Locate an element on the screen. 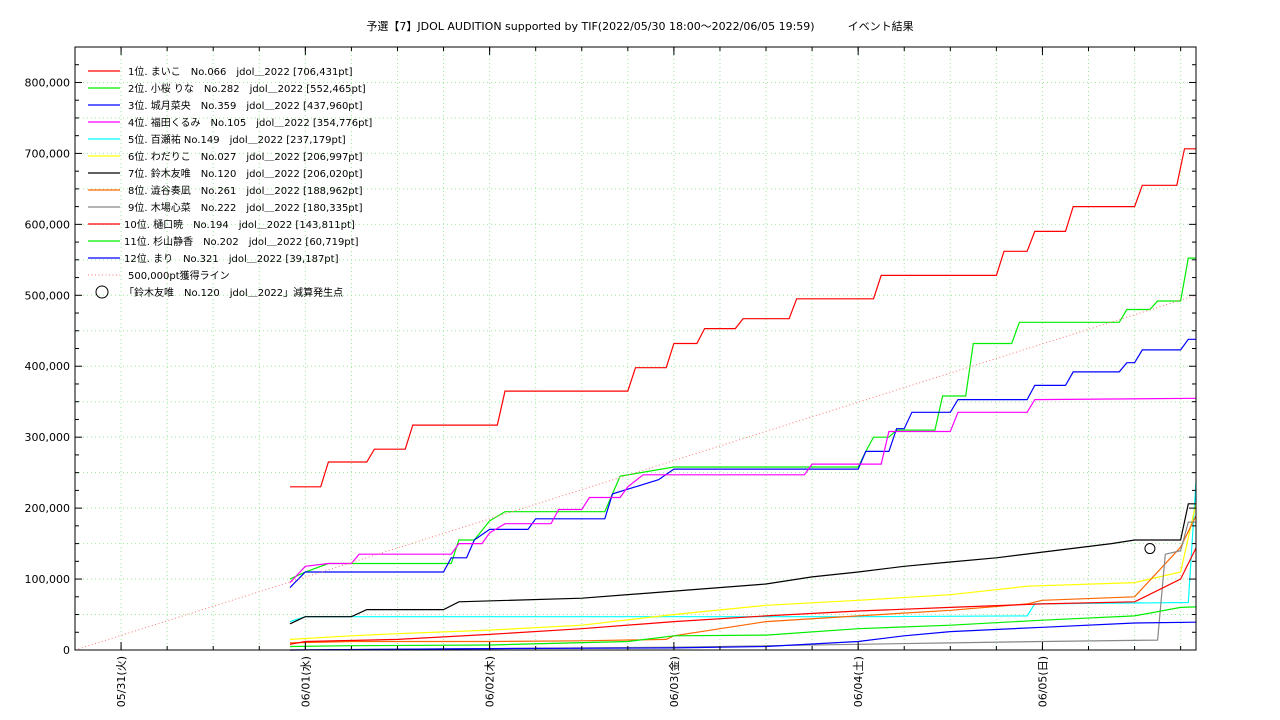 The image size is (1280, 720). legend-label: 500,000pt獲得ライン is located at coordinates (179, 275).